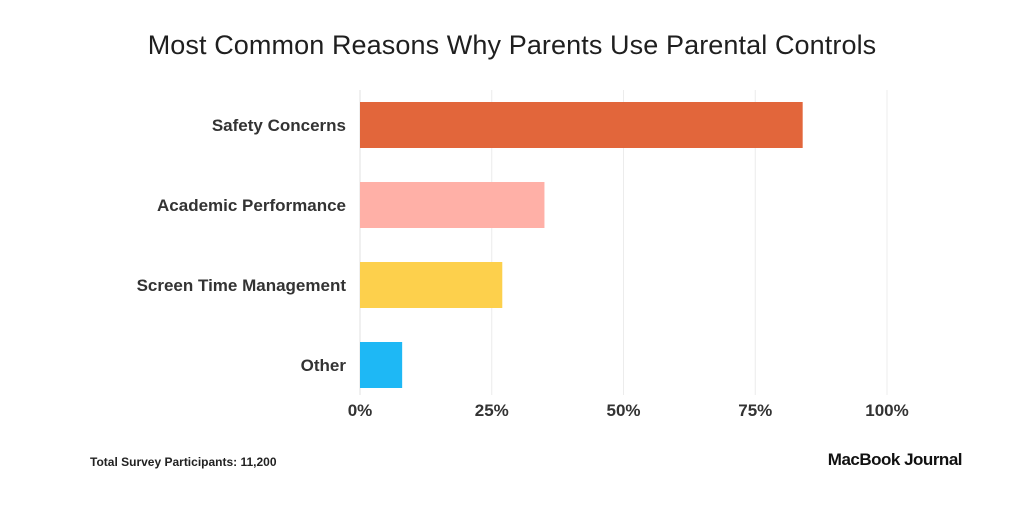 The image size is (1024, 512). What do you see at coordinates (279, 125) in the screenshot?
I see `category-label: Safety Concerns` at bounding box center [279, 125].